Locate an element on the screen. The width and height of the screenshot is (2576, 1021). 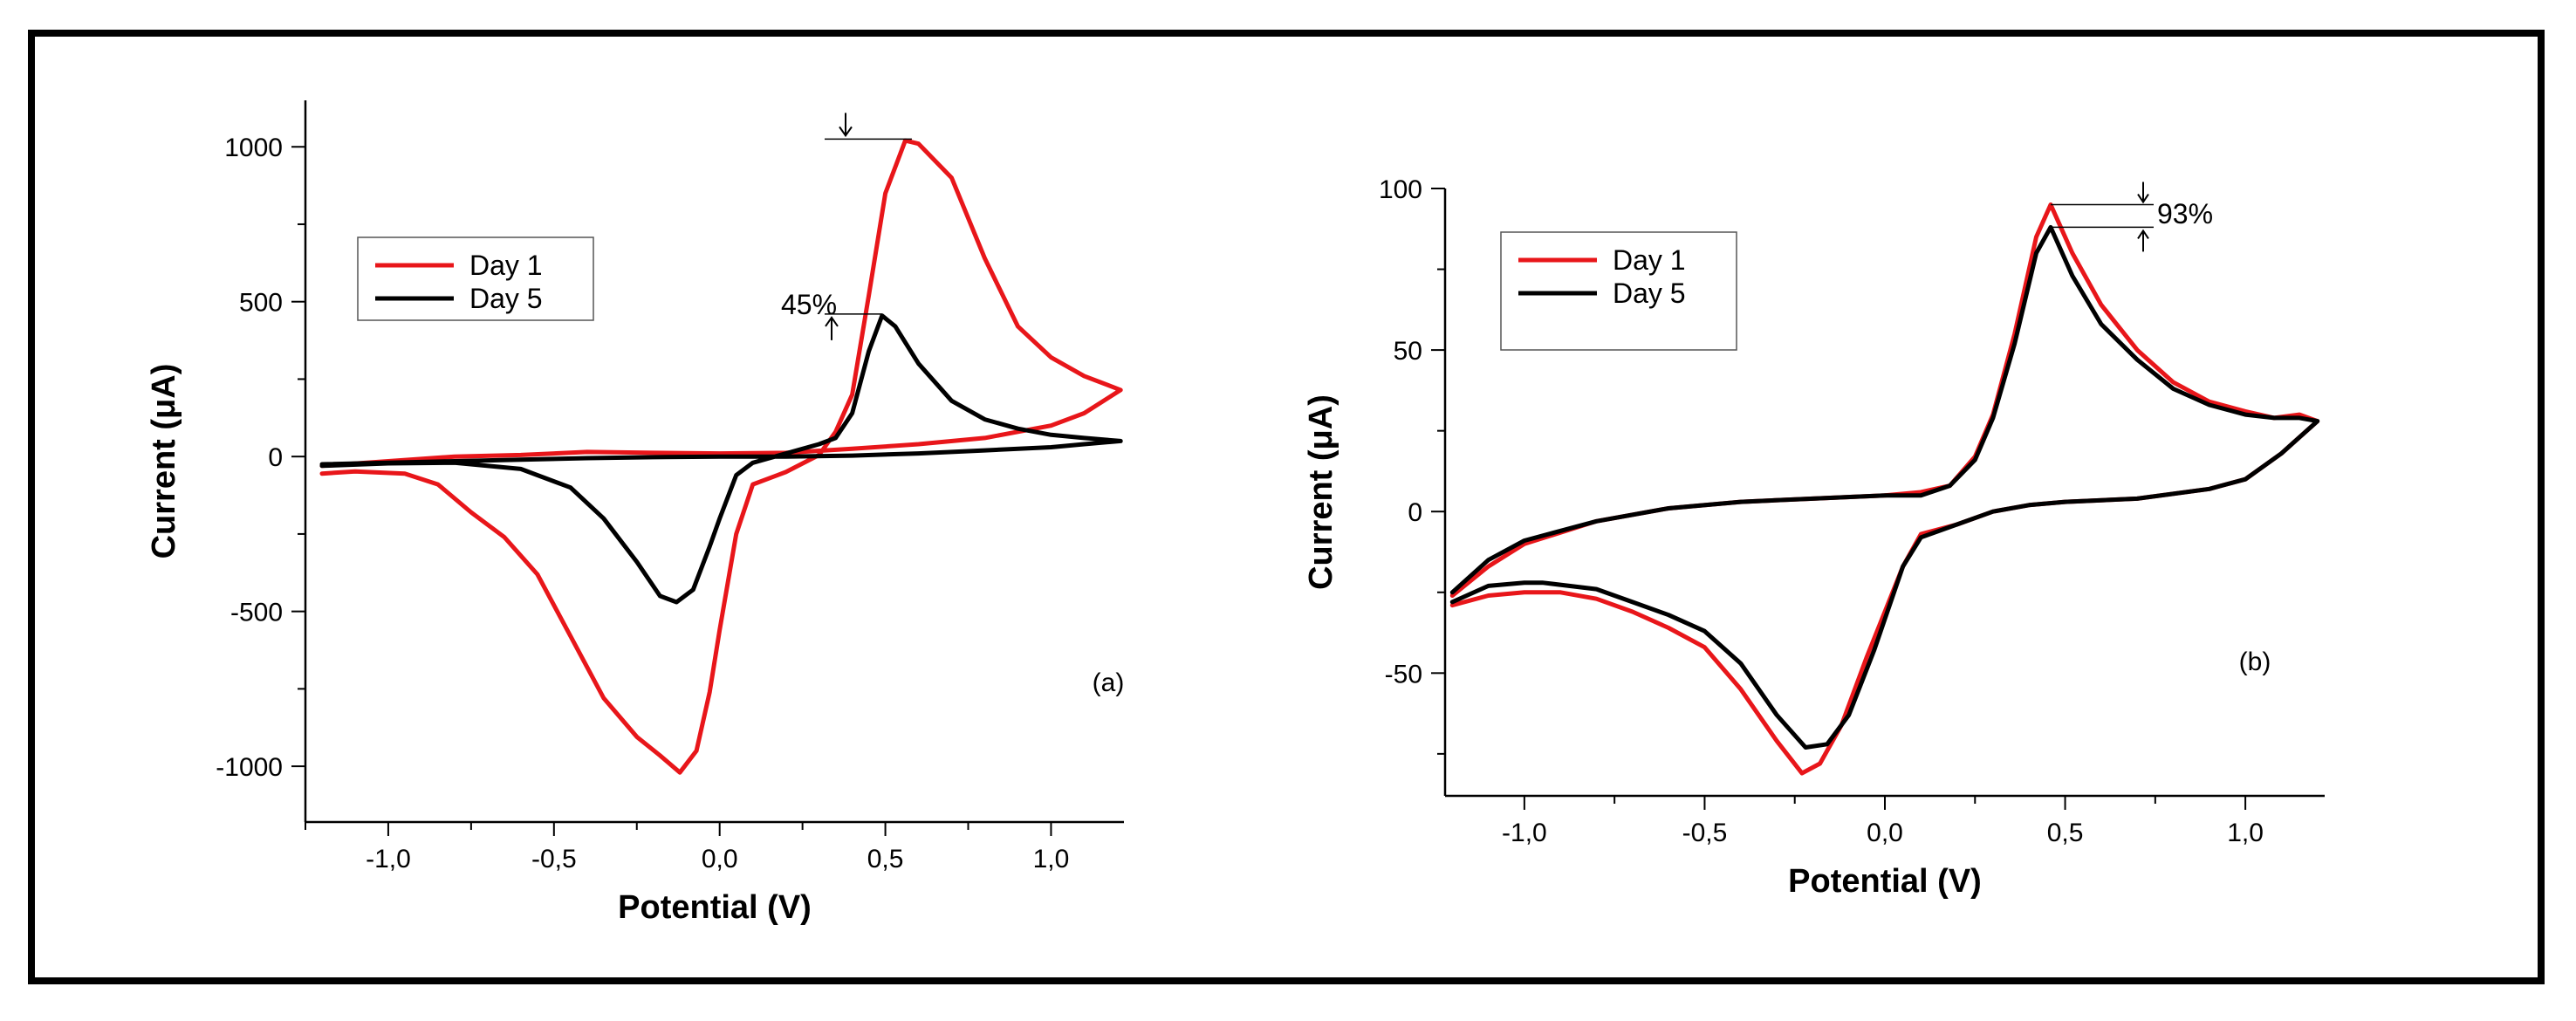
legend-box is located at coordinates (475, 278).